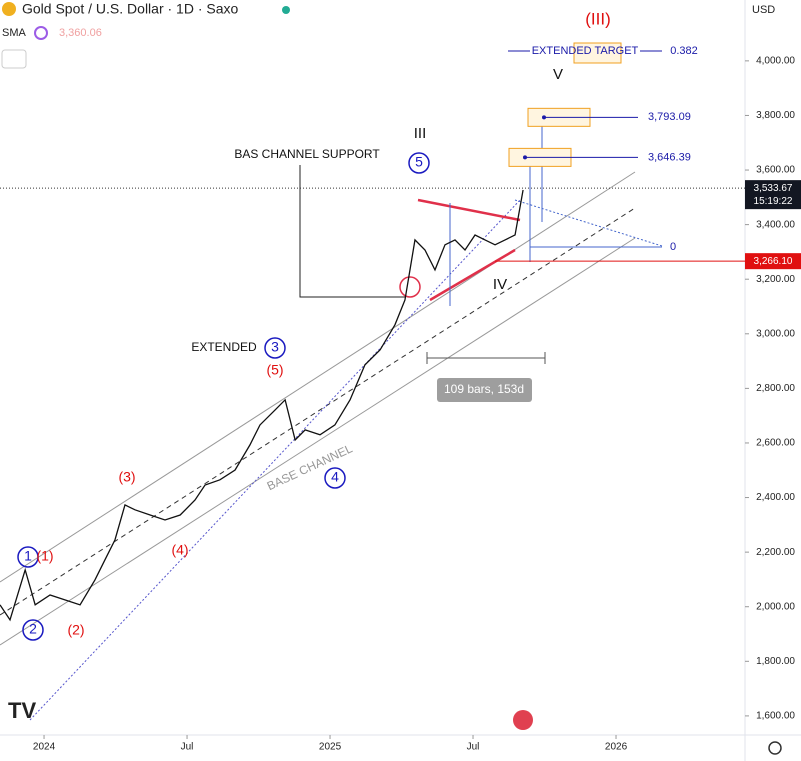 The image size is (801, 761). I want to click on wave-label: 1, so click(28, 556).